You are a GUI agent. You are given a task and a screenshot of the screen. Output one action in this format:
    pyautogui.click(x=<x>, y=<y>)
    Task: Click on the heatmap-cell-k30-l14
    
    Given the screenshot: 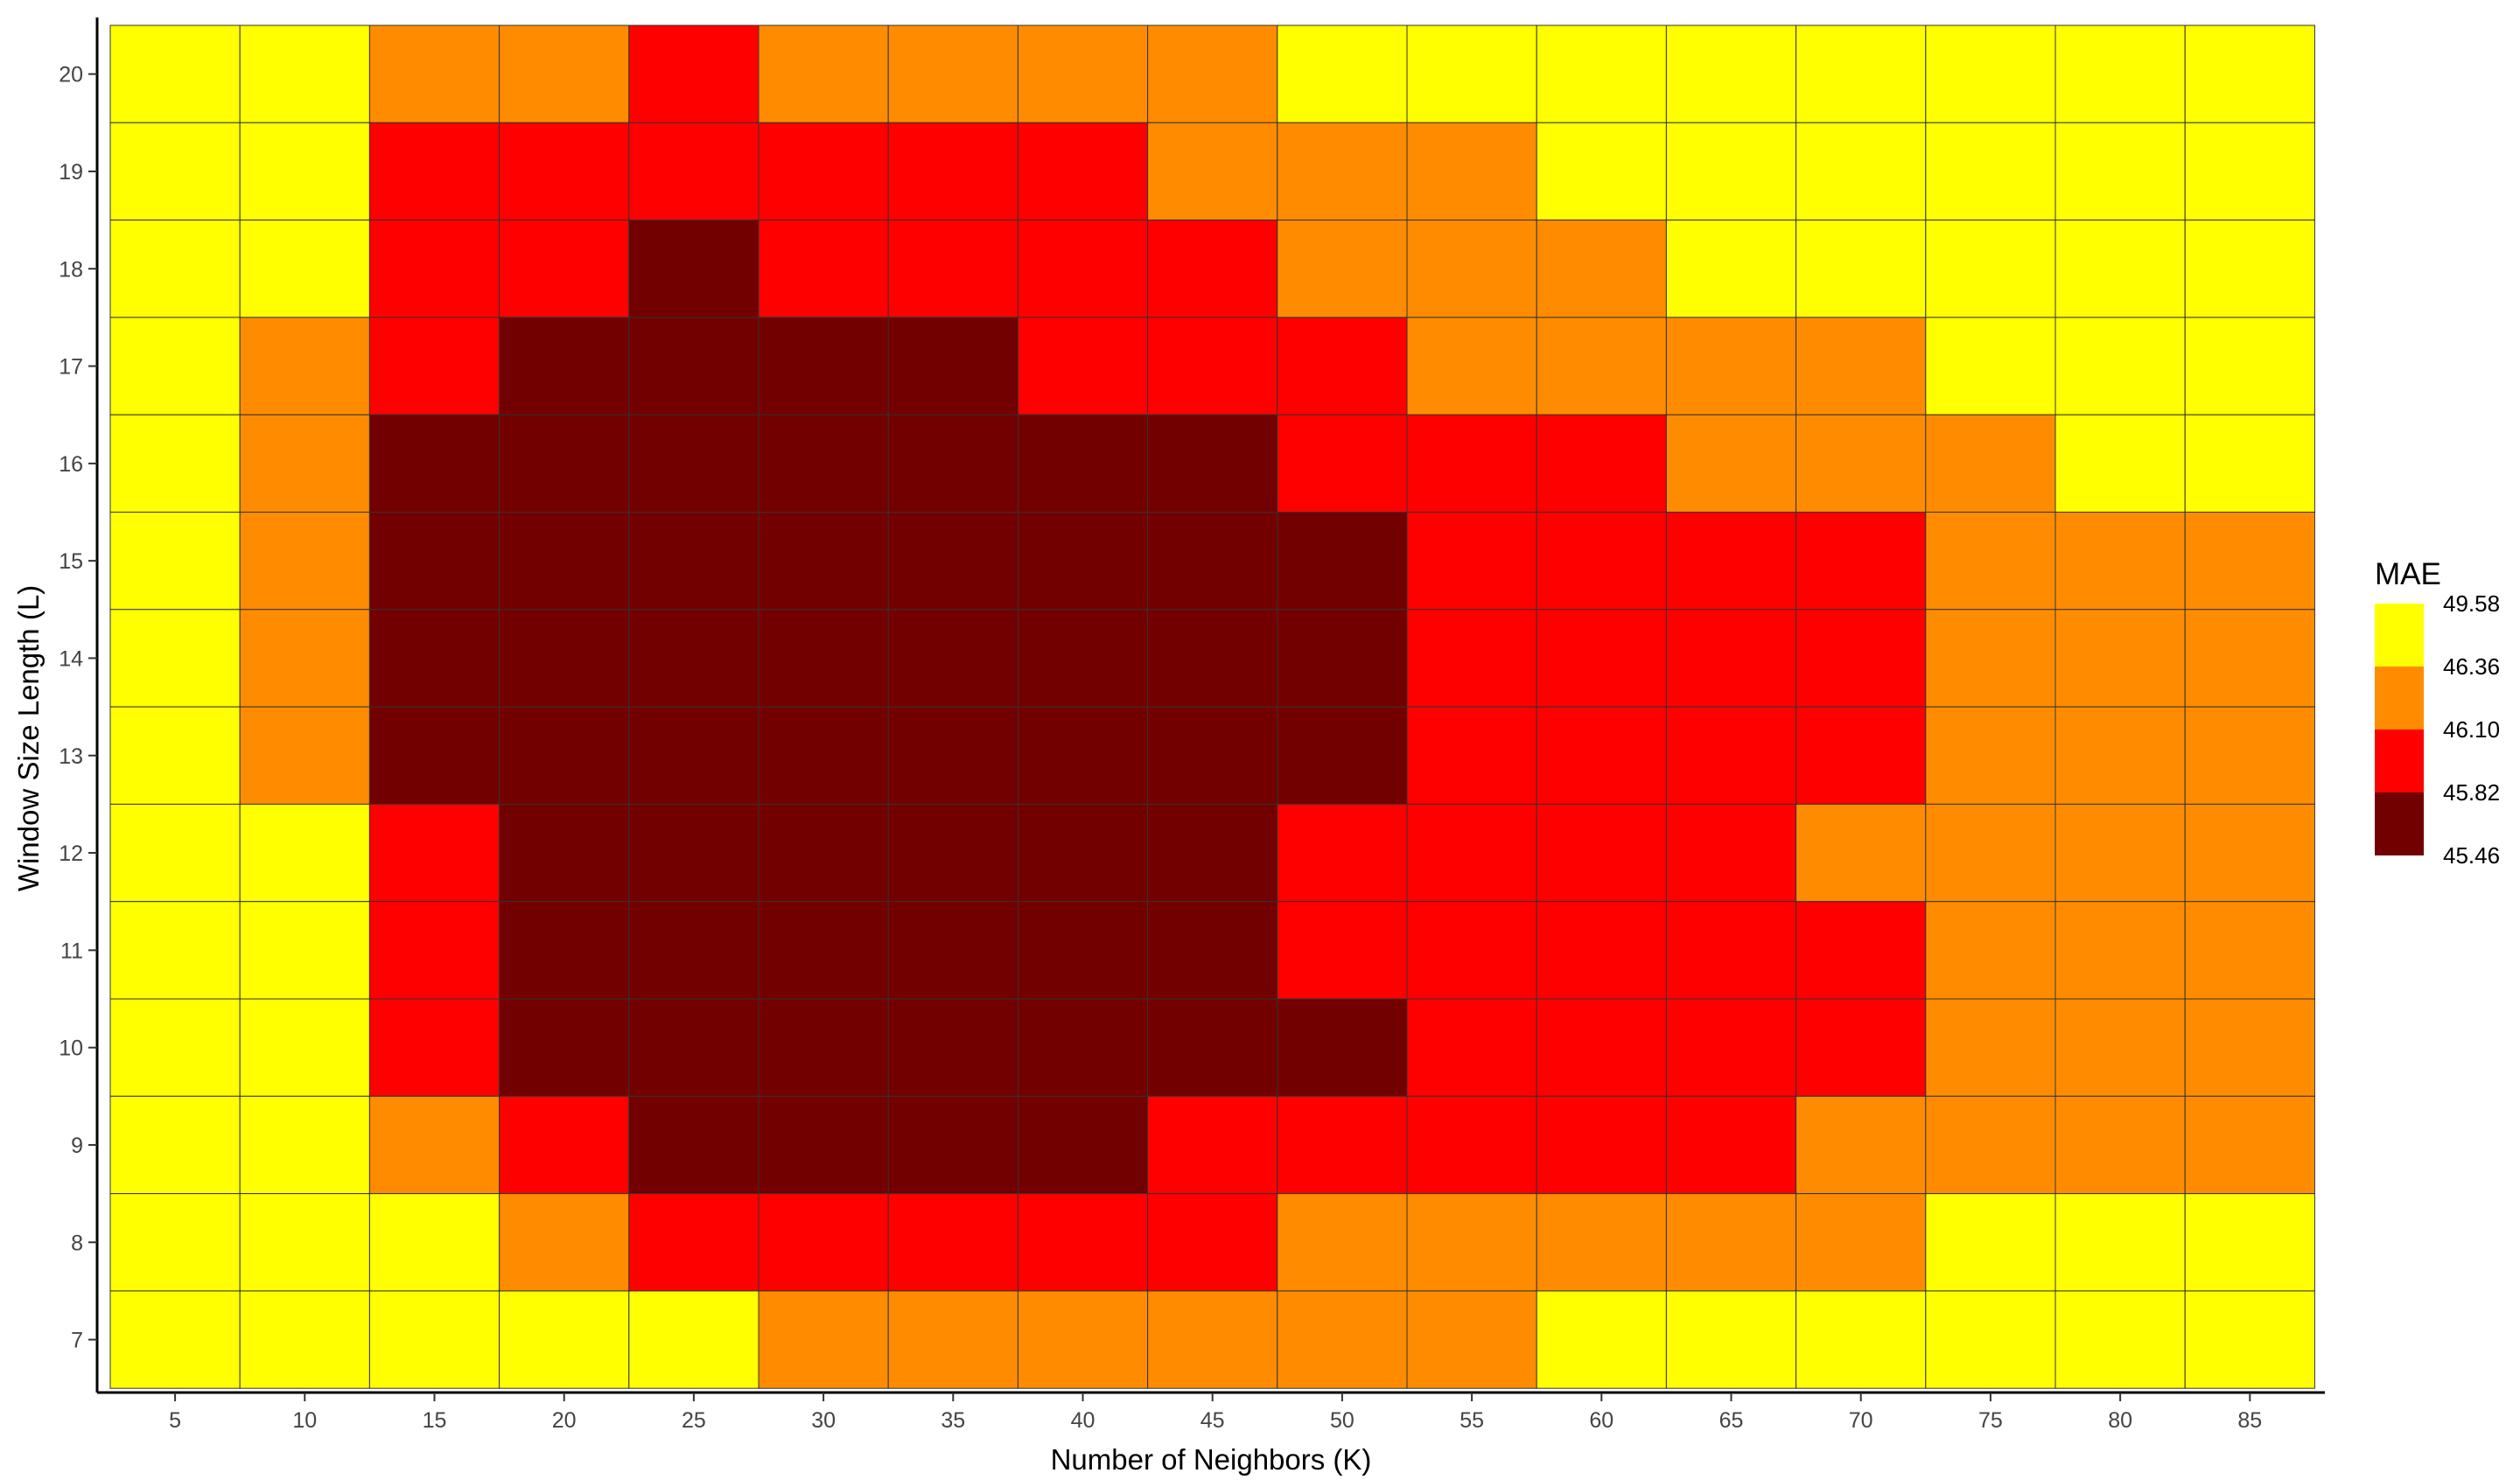 What is the action you would take?
    pyautogui.click(x=823, y=659)
    